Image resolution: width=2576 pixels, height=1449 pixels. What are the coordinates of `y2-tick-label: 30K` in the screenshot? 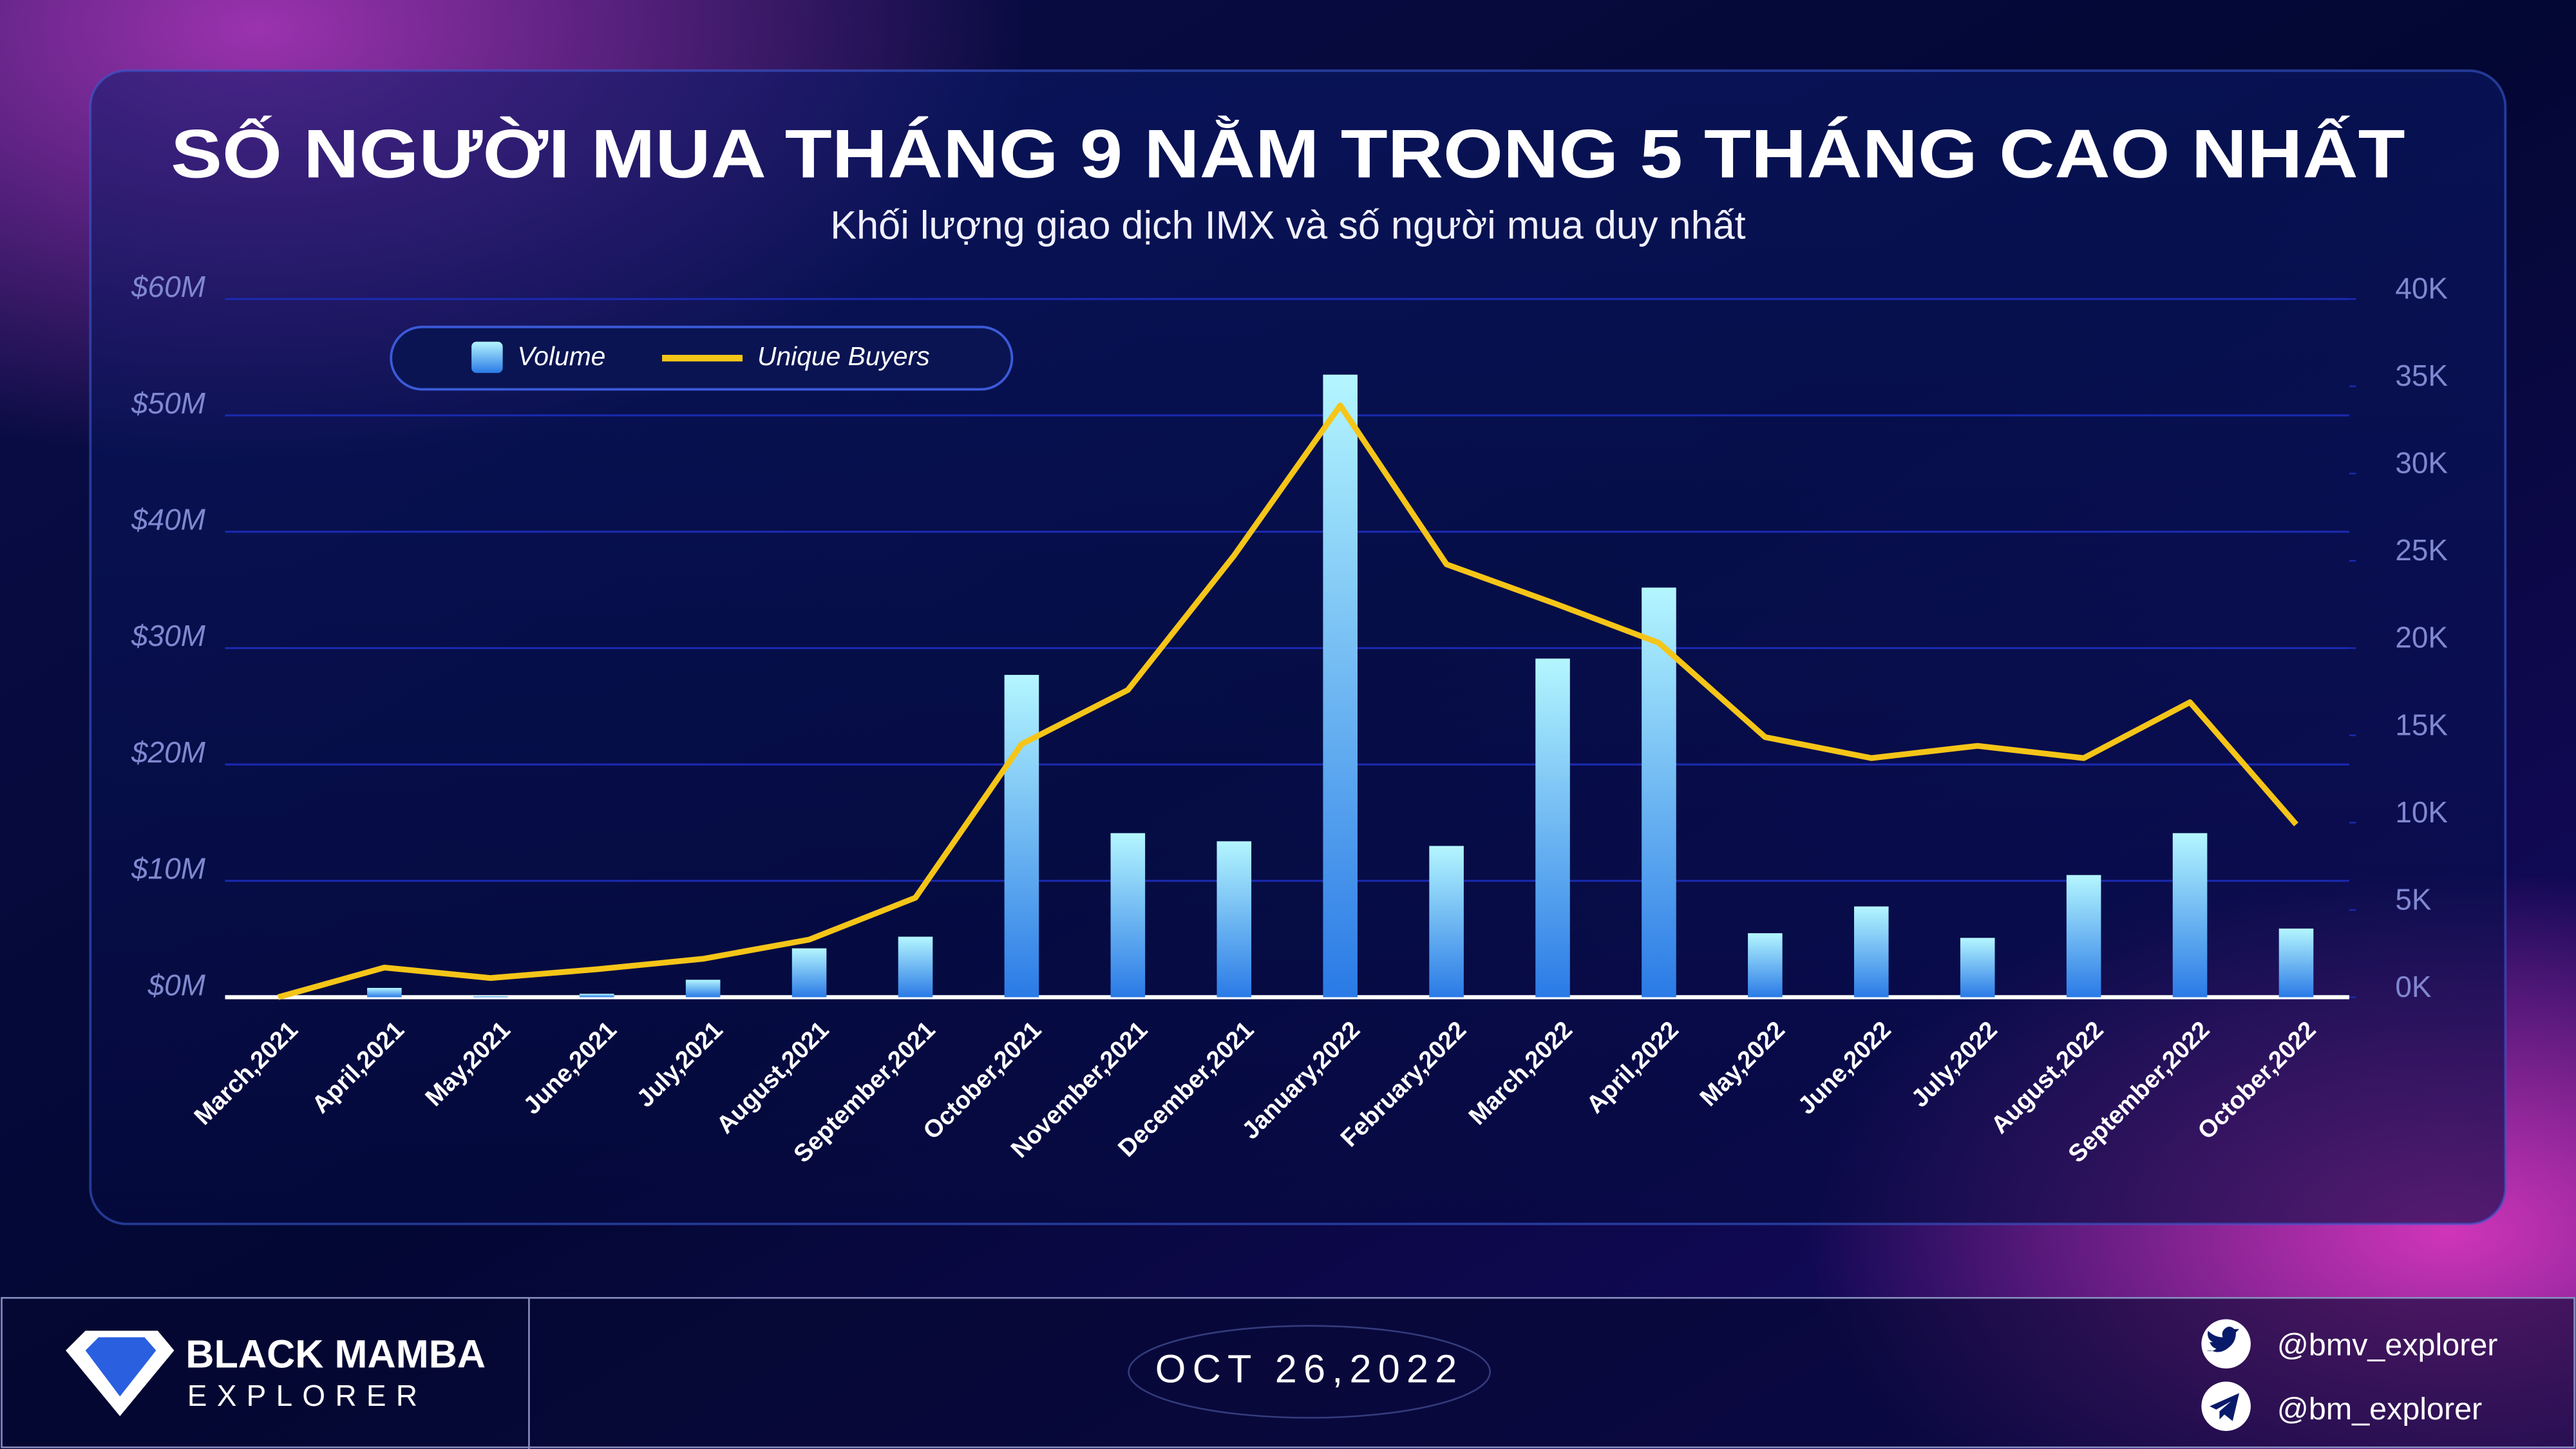 It's located at (2421, 463).